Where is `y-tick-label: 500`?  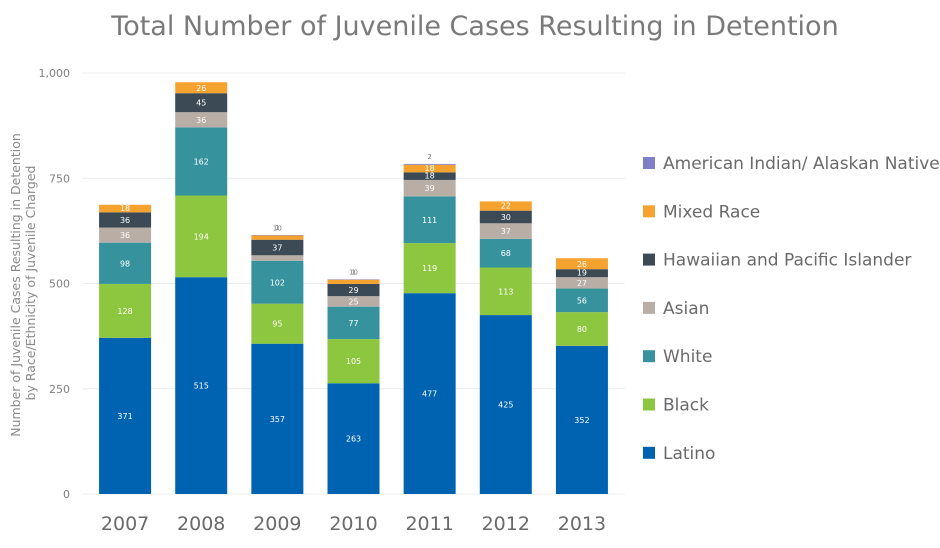 y-tick-label: 500 is located at coordinates (59, 284).